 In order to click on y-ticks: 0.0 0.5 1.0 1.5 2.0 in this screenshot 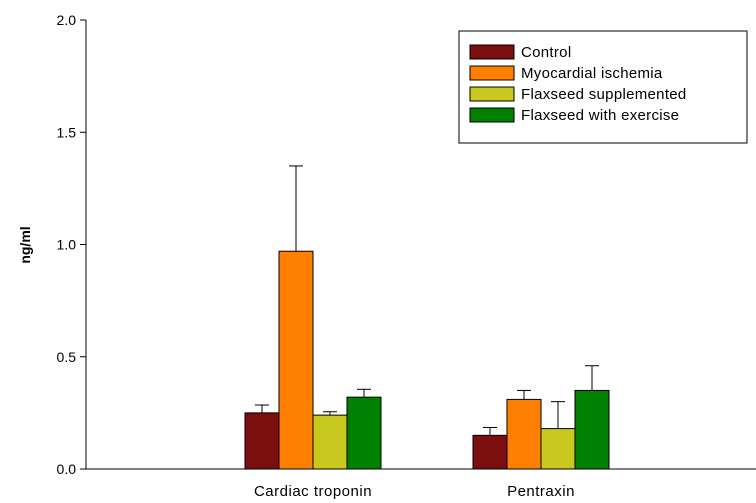, I will do `click(71, 244)`.